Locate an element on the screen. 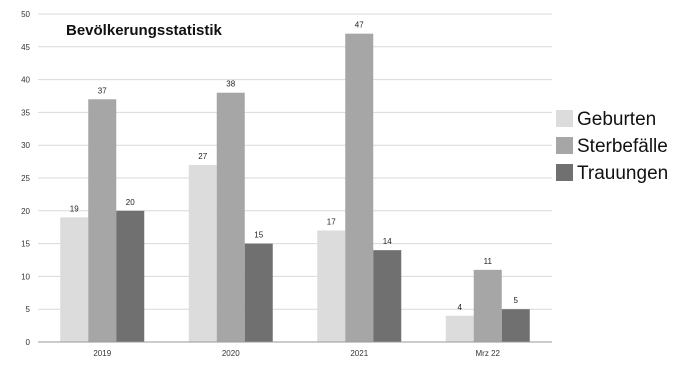  y-tick-label: 5 is located at coordinates (28, 309).